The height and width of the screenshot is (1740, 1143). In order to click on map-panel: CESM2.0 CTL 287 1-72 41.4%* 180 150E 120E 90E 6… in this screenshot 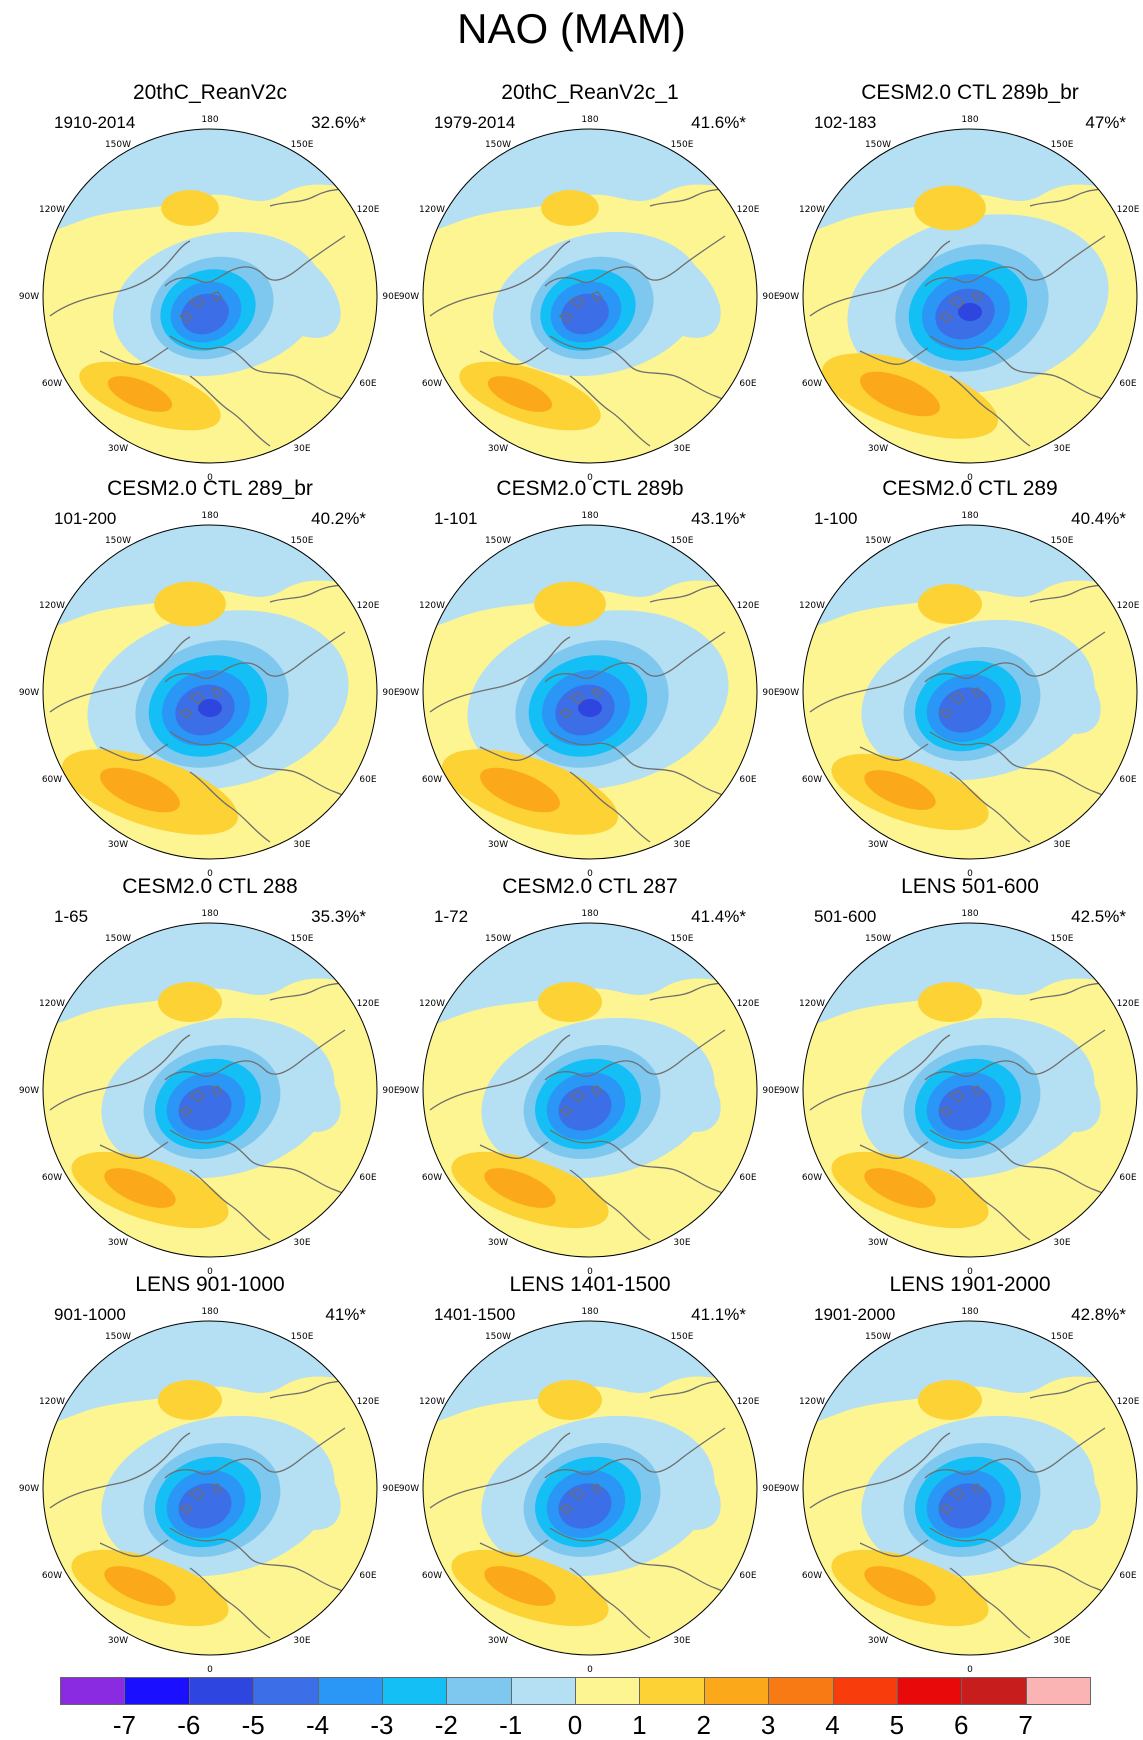, I will do `click(589, 1075)`.